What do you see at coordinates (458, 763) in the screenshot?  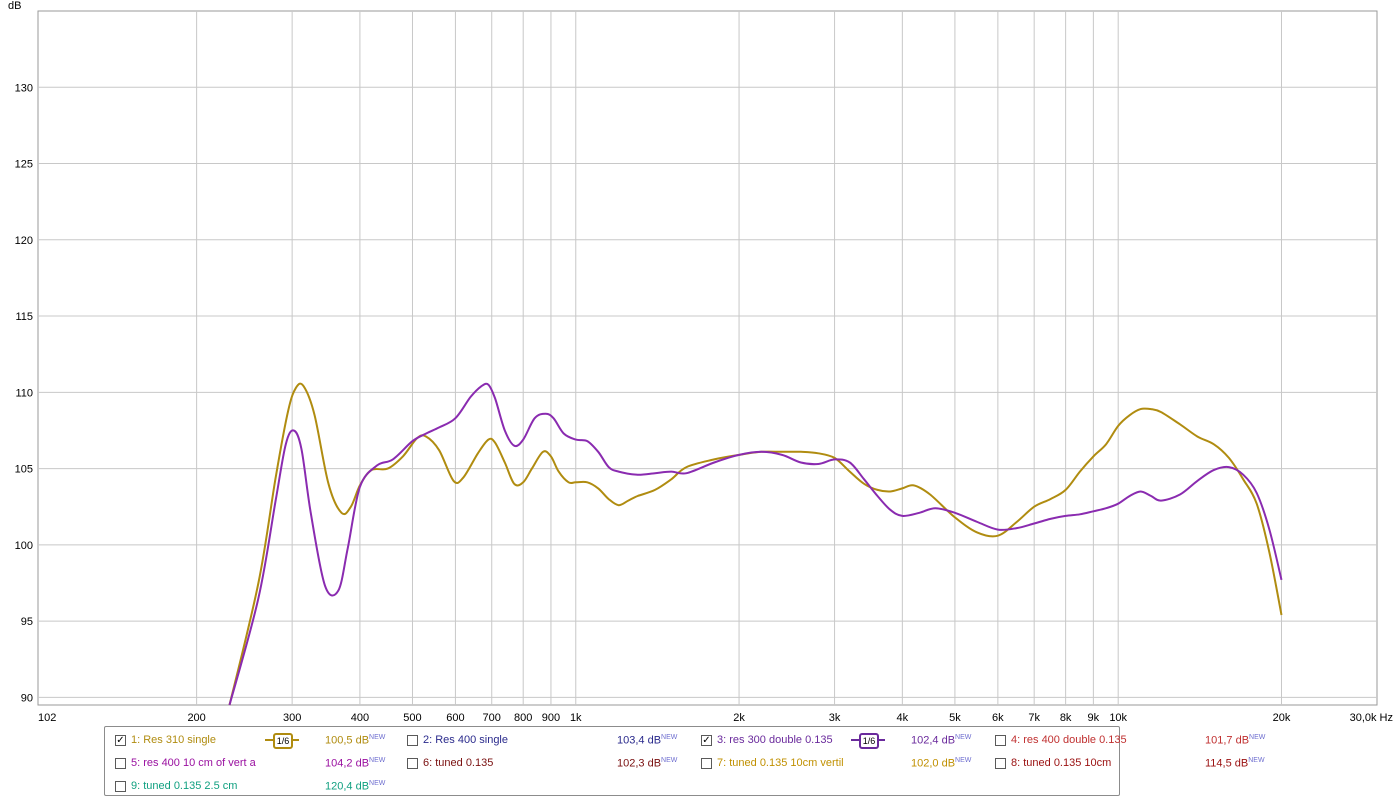 I see `trace-label: 6: tuned 0.135` at bounding box center [458, 763].